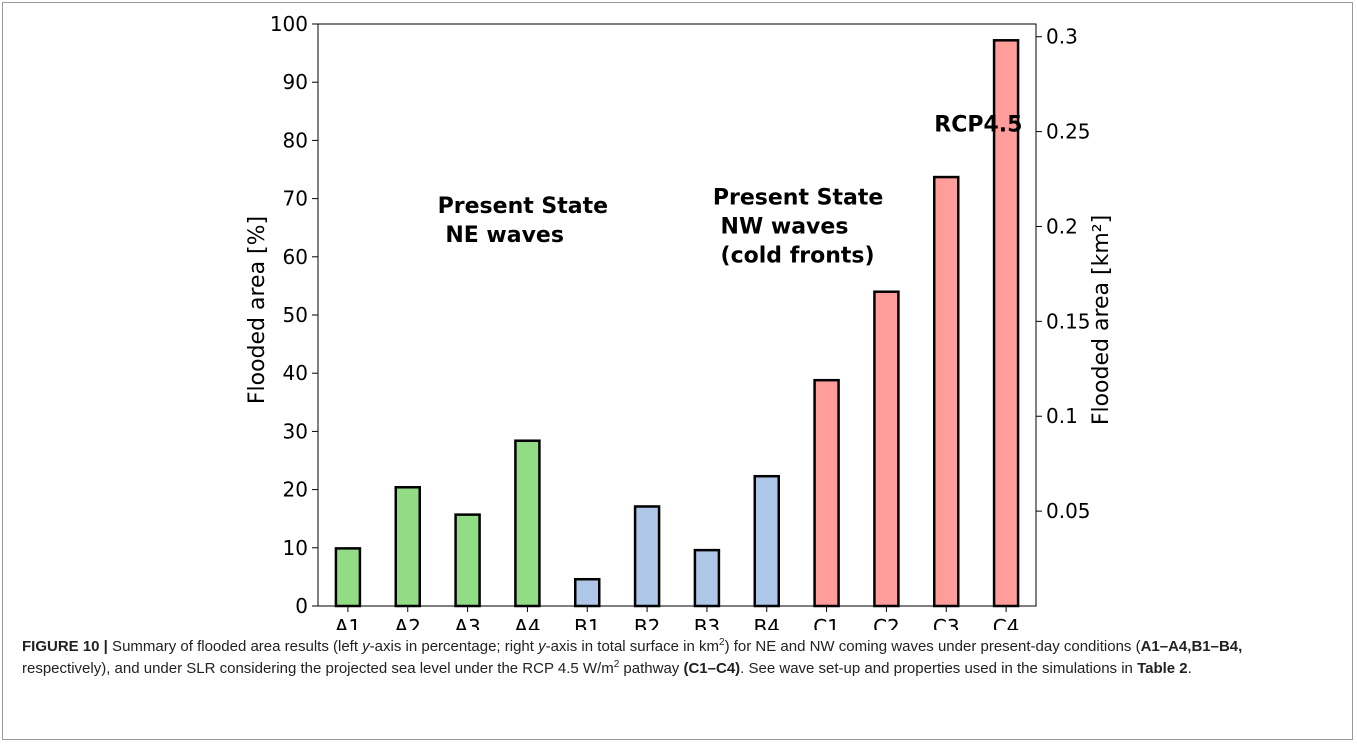 The image size is (1357, 744). Describe the element at coordinates (467, 560) in the screenshot. I see `bar-a3` at that location.